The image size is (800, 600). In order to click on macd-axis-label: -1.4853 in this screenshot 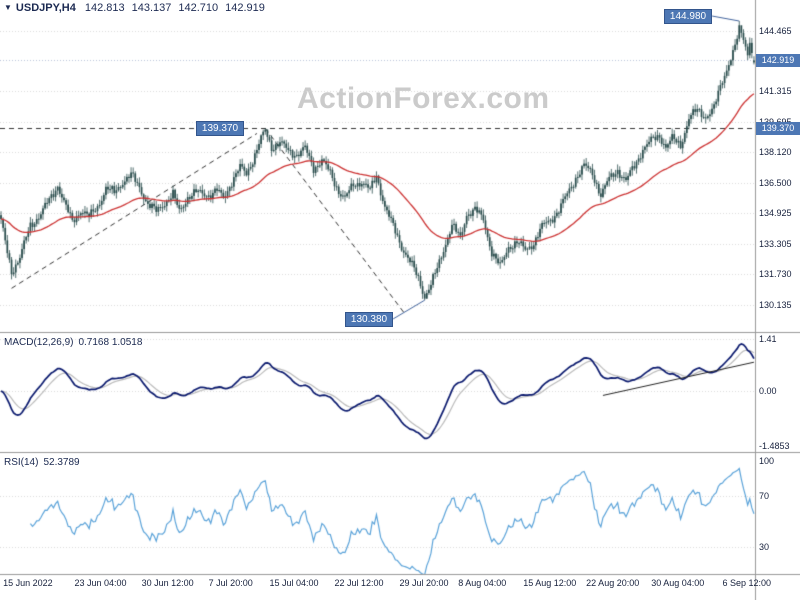, I will do `click(774, 445)`.